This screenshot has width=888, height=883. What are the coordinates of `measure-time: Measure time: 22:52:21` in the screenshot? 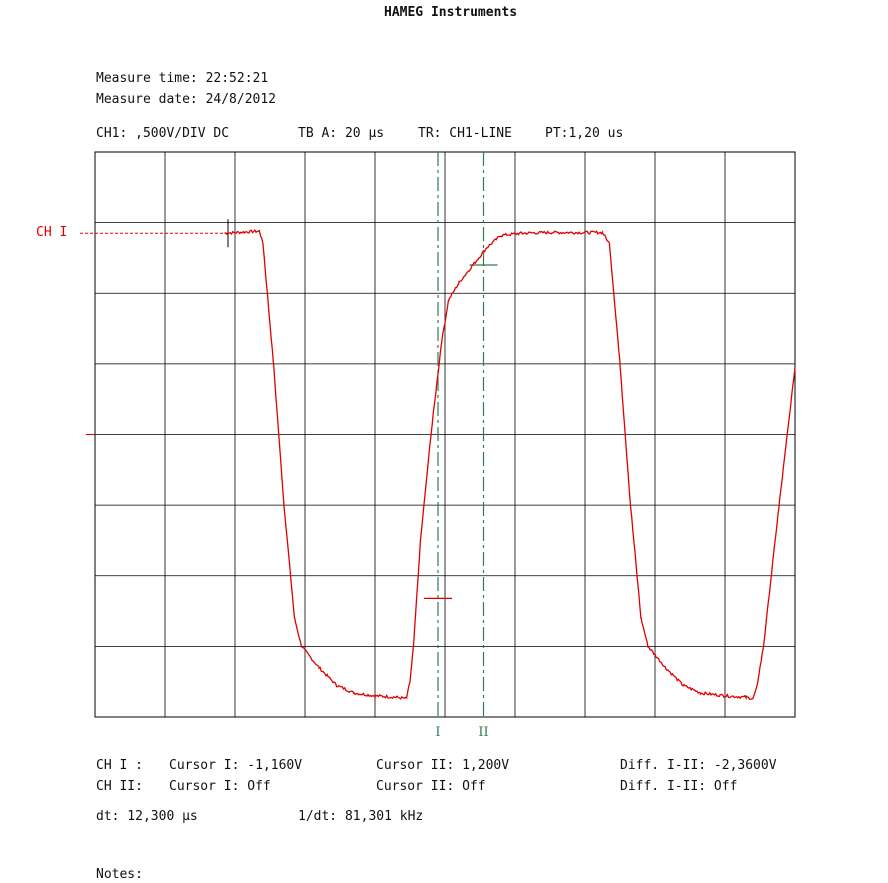 It's located at (182, 78).